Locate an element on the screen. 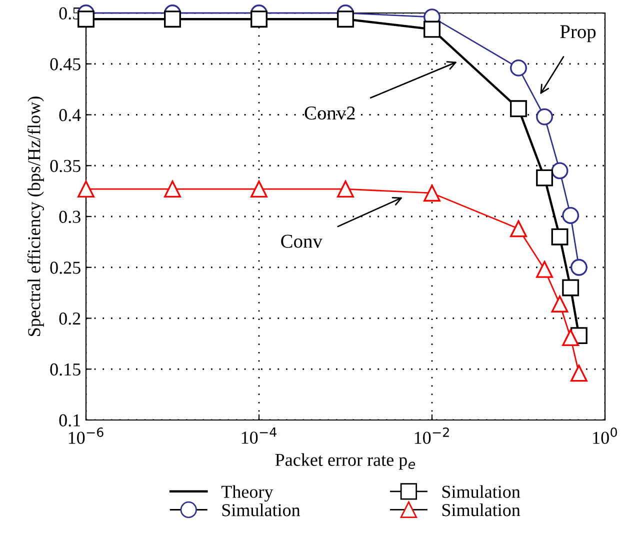 This screenshot has height=556, width=621. y-tick-label: 0.2 is located at coordinates (69, 318).